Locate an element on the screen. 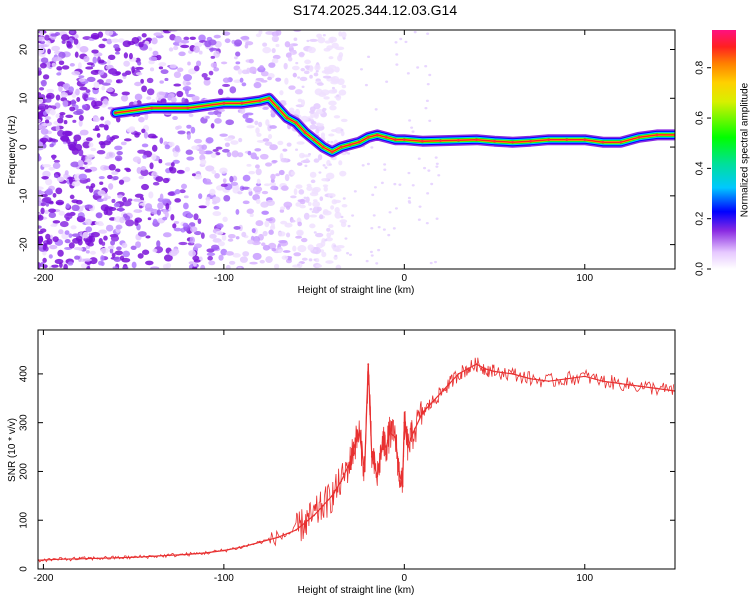 Image resolution: width=750 pixels, height=605 pixels. colorbar-tick-label: 0.8 is located at coordinates (700, 67).